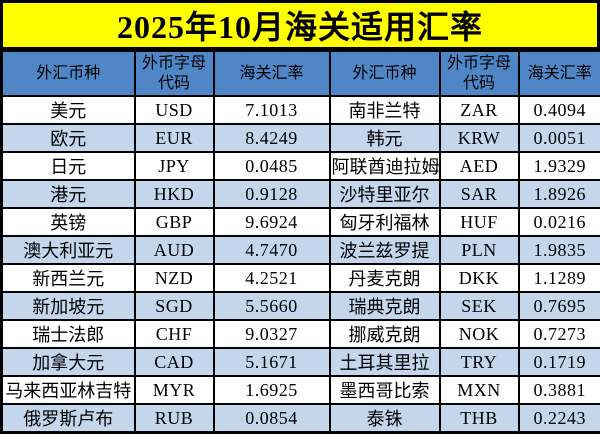 This screenshot has width=600, height=434. Describe the element at coordinates (559, 138) in the screenshot. I see `rate-cell: 0.0051` at that location.